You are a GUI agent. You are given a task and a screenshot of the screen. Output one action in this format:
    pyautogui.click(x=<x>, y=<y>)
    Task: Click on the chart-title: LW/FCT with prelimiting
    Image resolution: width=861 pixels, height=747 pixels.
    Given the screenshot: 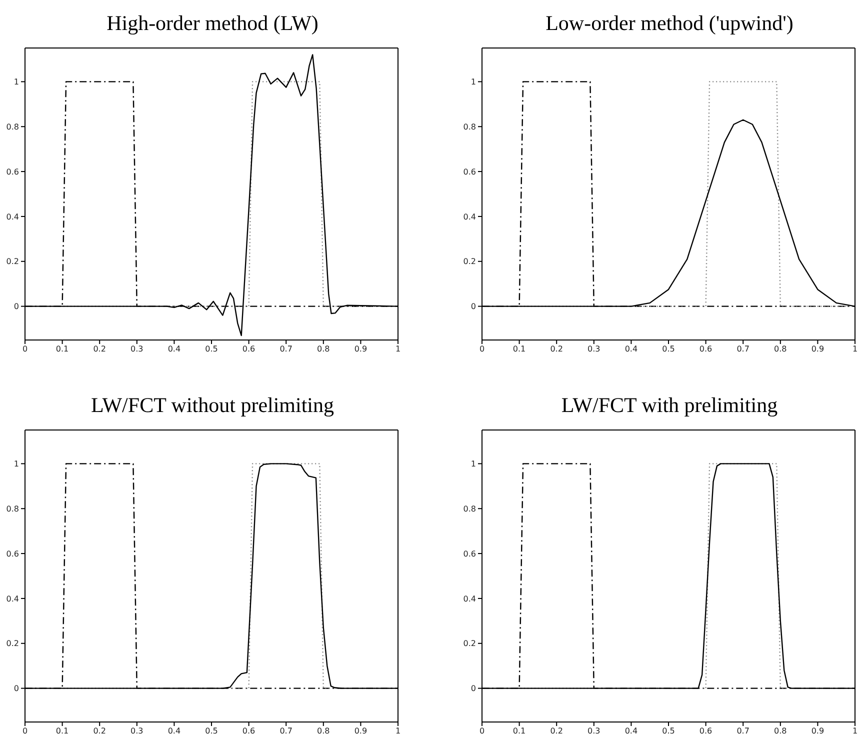 What is the action you would take?
    pyautogui.click(x=669, y=405)
    